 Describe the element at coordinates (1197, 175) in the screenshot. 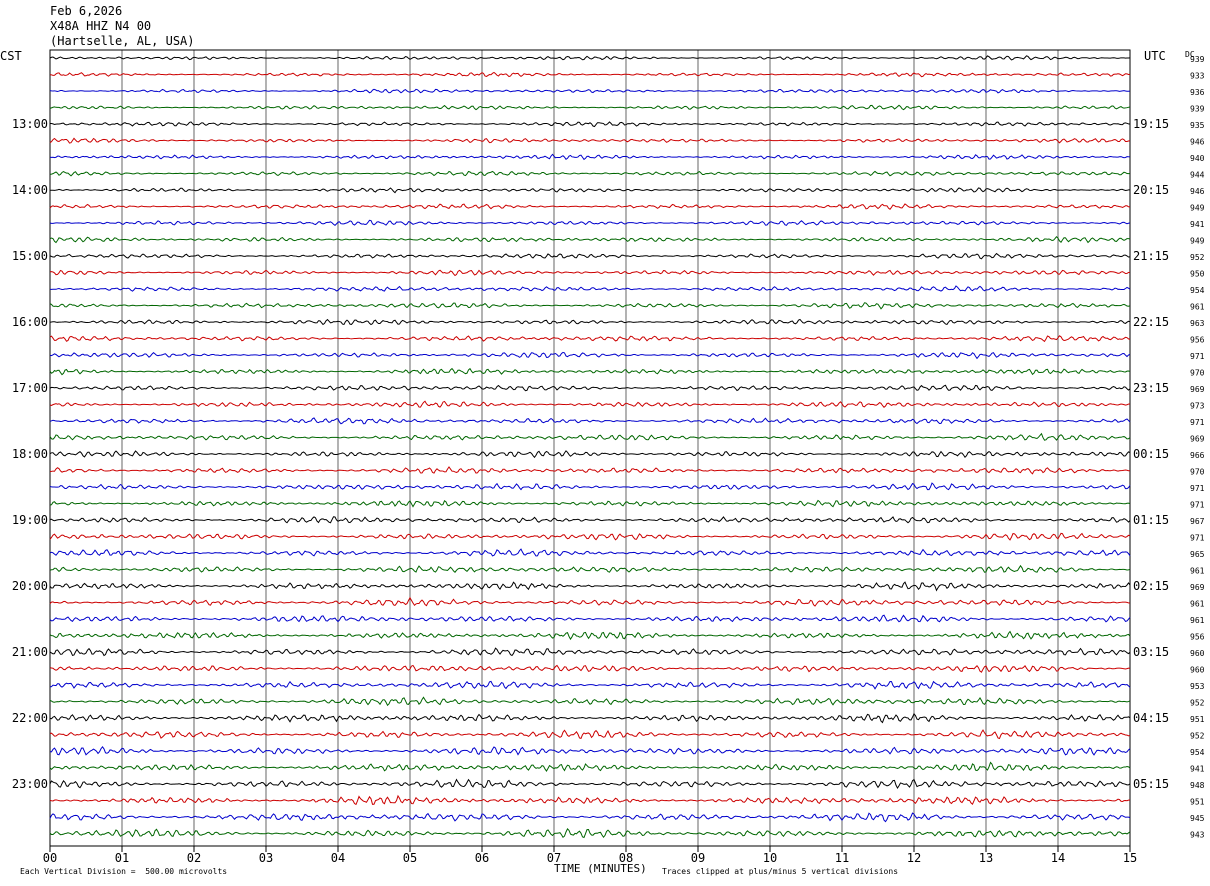

I see `dc-offset-label: 944` at that location.